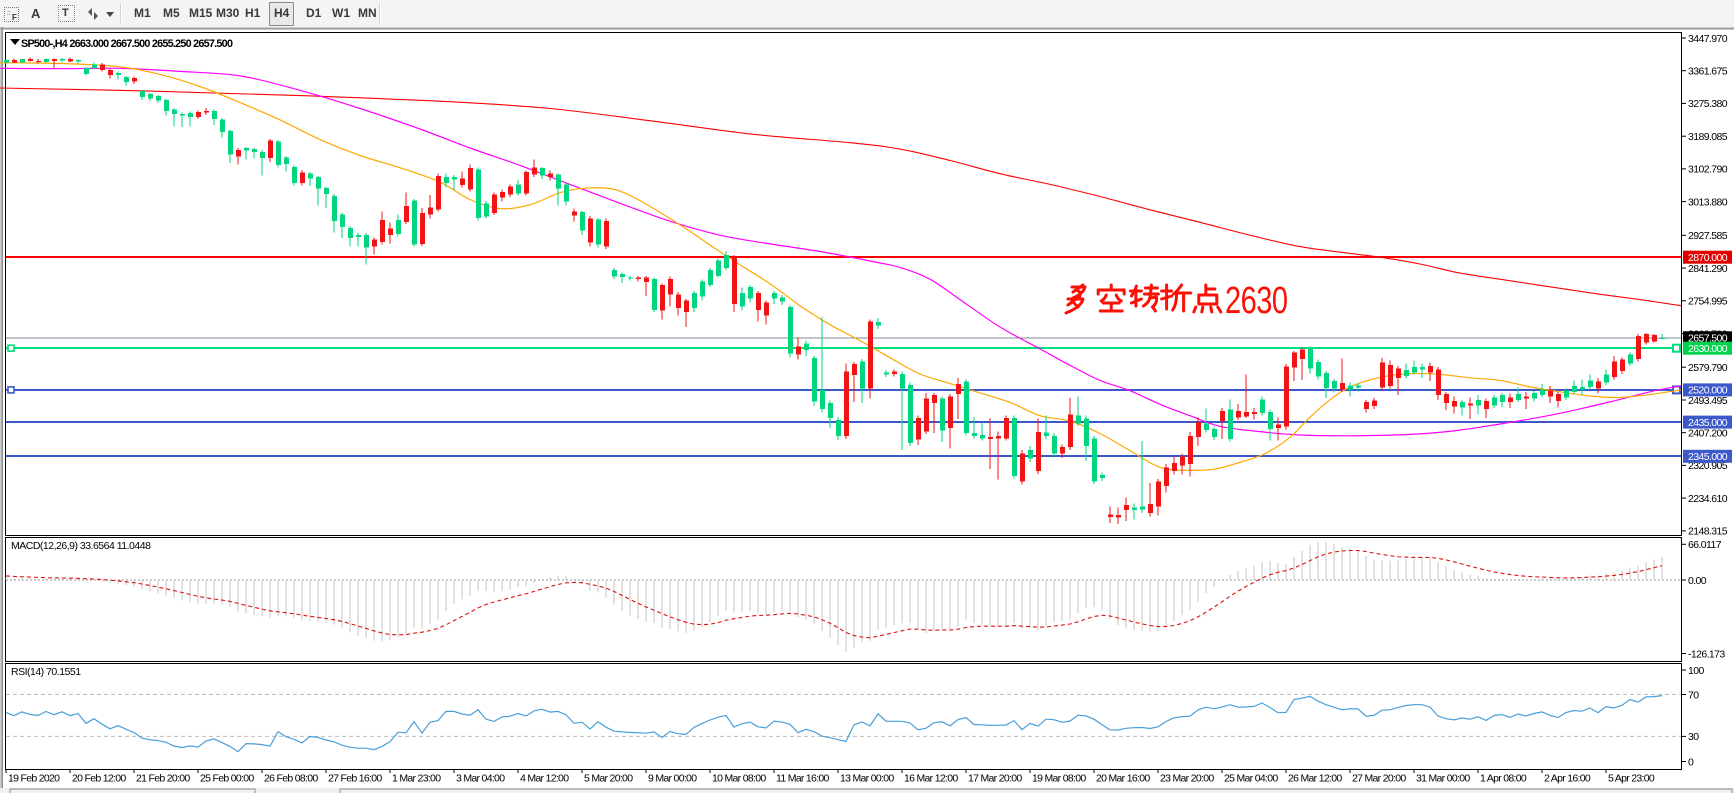 Image resolution: width=1734 pixels, height=793 pixels. What do you see at coordinates (416, 779) in the screenshot?
I see `svg-text: 1 Mar 23:00` at bounding box center [416, 779].